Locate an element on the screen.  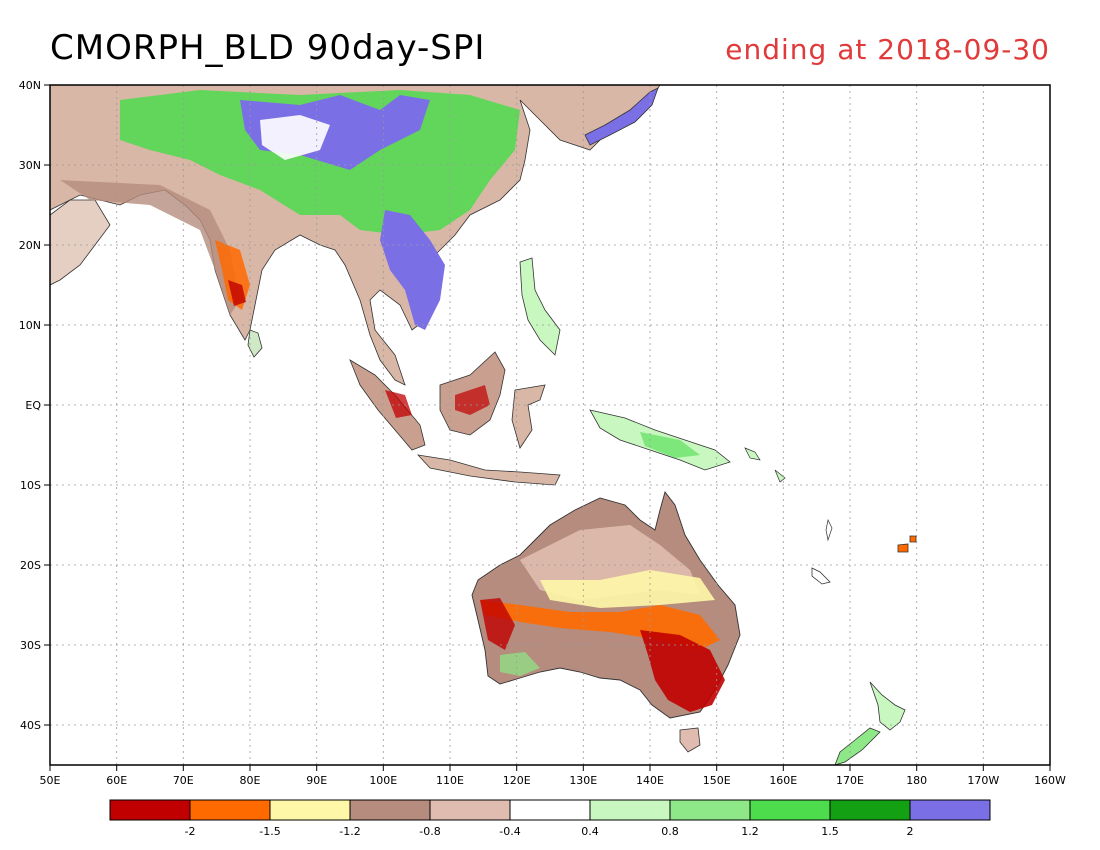
australia-west-red is located at coordinates (497, 624).